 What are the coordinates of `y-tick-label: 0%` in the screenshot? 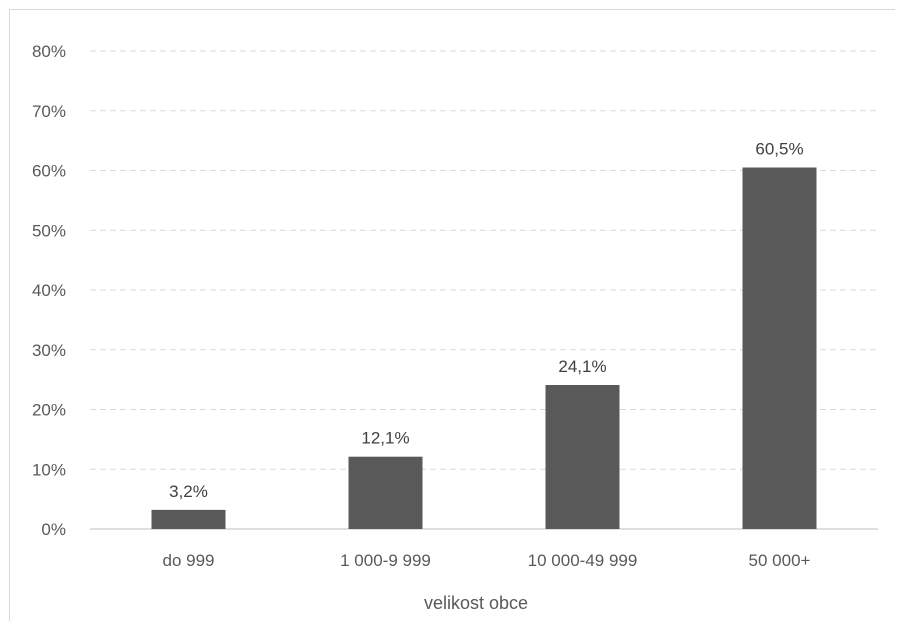 It's located at (53, 529).